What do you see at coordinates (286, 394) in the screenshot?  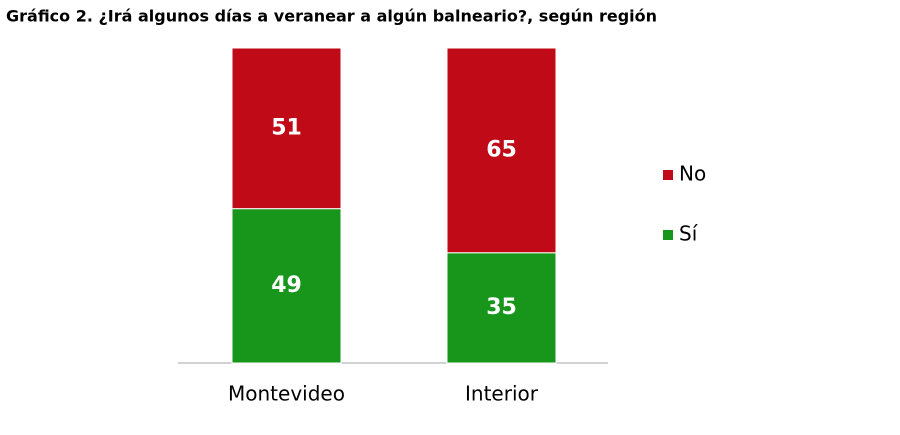 I see `x-tick-label: Montevideo` at bounding box center [286, 394].